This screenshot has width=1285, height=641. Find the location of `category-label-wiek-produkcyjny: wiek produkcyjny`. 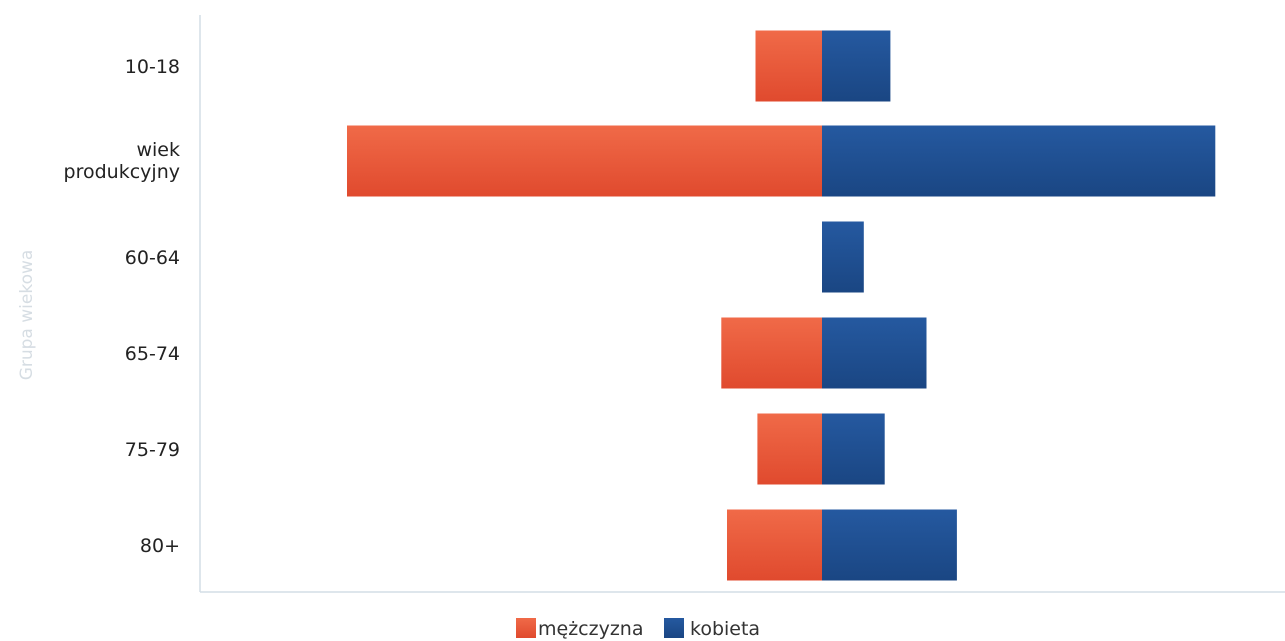

category-label-wiek-produkcyjny: wiek produkcyjny is located at coordinates (122, 161).